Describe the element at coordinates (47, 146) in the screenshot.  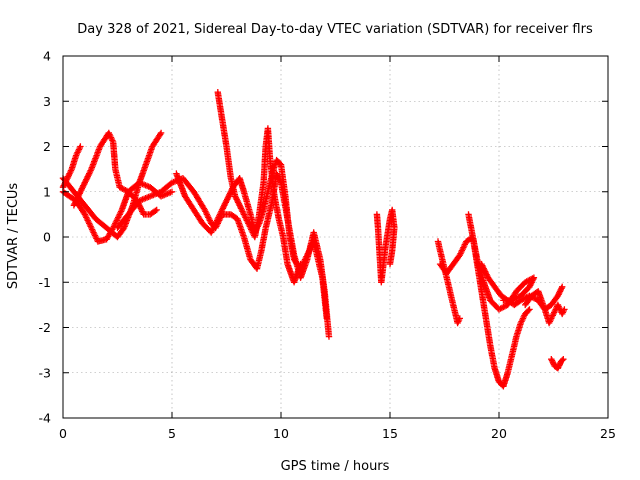
I see `y-tick-label: 2` at that location.